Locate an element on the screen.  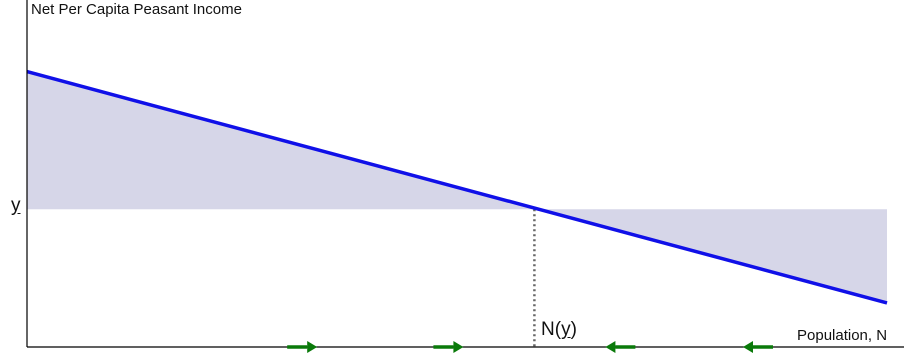
arrows-layer is located at coordinates (530, 347).